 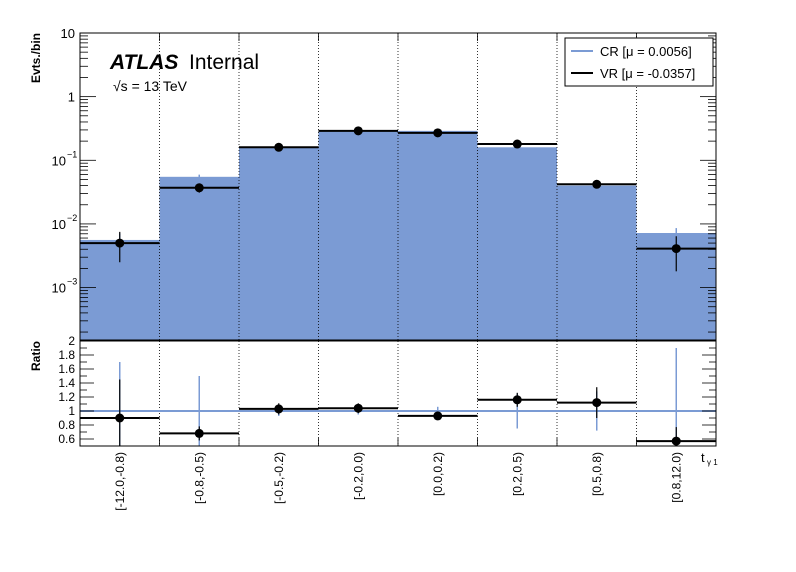 What do you see at coordinates (597, 474) in the screenshot?
I see `x-tick-label: [0.5,0.8)` at bounding box center [597, 474].